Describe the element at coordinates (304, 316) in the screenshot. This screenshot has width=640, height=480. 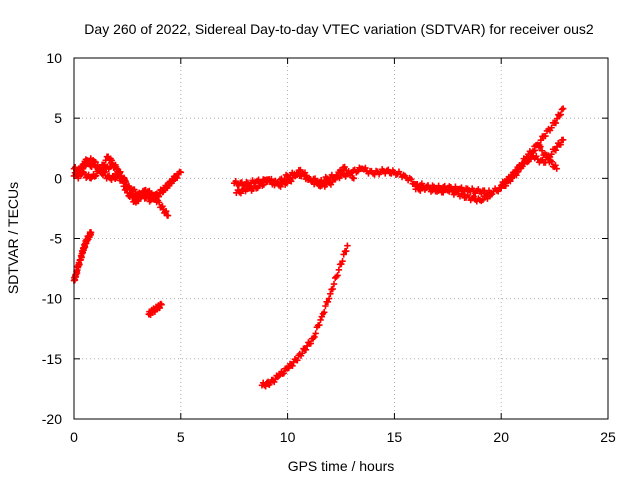
I see `series-arc-diagonal` at that location.